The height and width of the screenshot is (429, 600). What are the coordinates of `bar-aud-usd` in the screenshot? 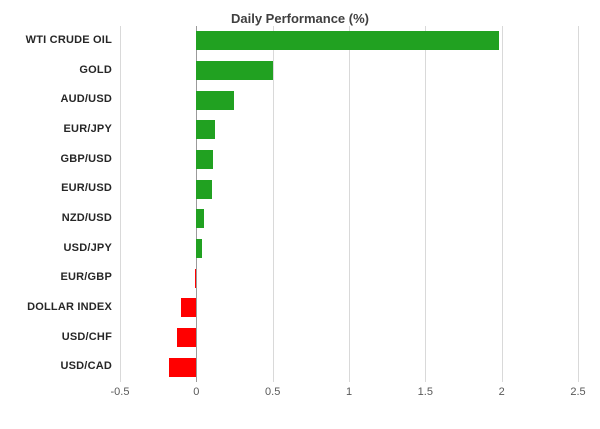 It's located at (215, 100).